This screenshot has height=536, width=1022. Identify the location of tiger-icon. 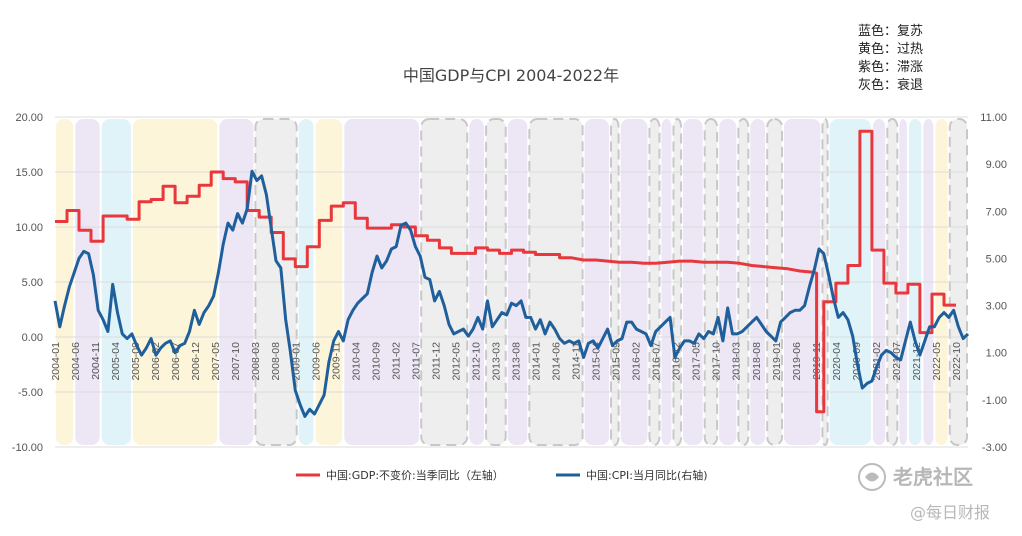
(872, 477).